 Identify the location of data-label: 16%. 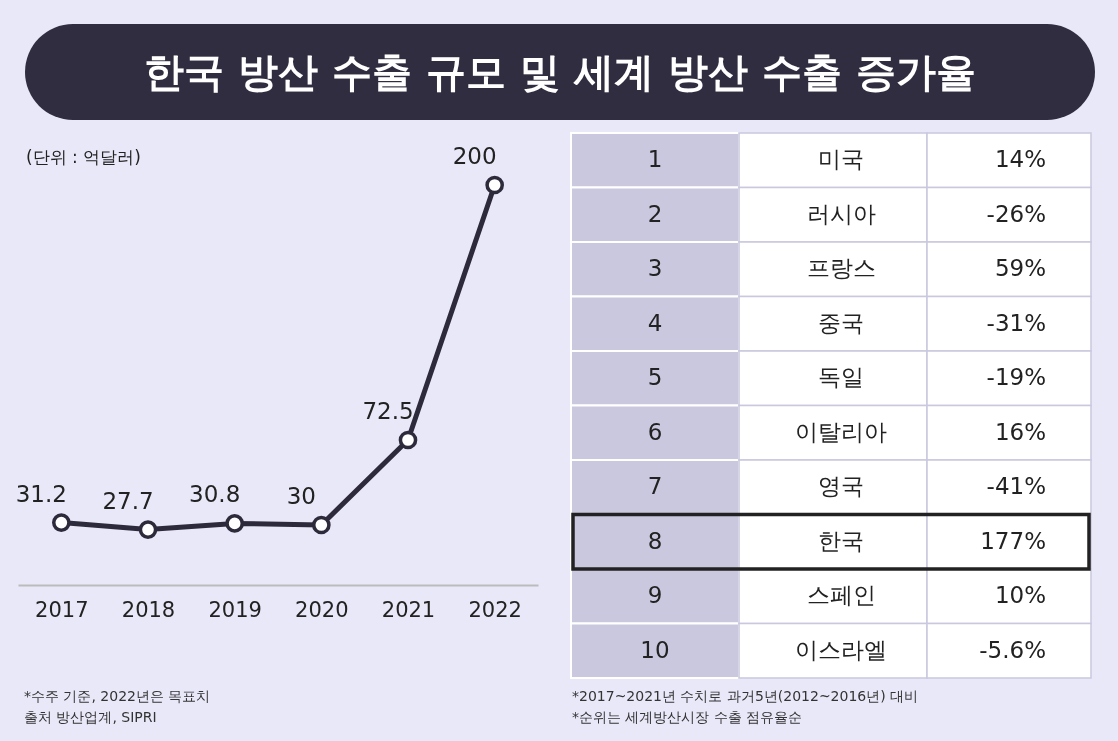
(1020, 431).